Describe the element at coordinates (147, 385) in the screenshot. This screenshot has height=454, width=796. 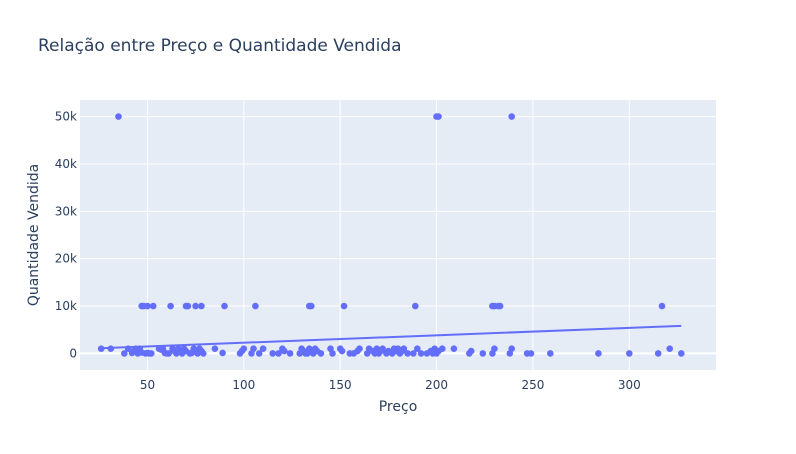
I see `x-tick-label: 50` at that location.